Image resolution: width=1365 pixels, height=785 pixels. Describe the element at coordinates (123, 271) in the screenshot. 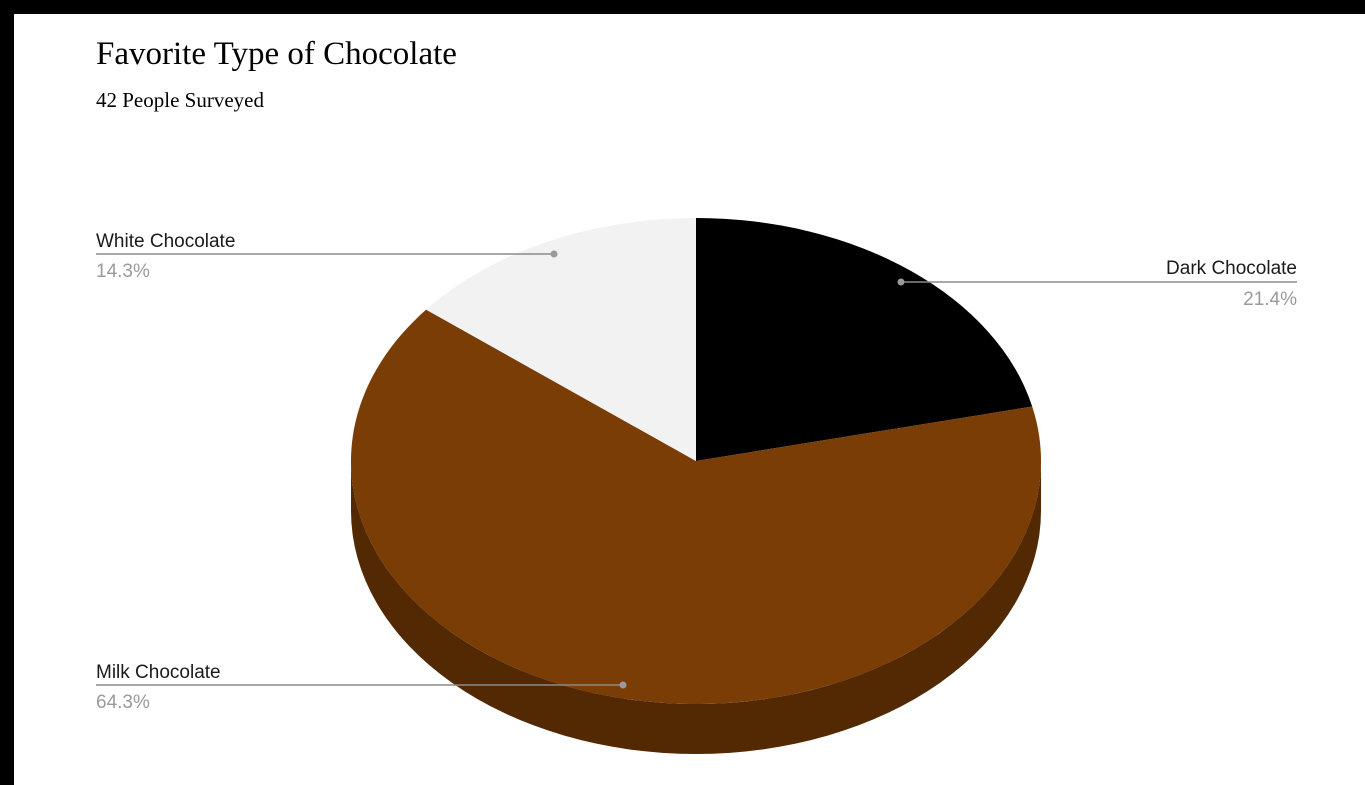

I see `slice-percent-white-chocolate: 14.3%` at that location.